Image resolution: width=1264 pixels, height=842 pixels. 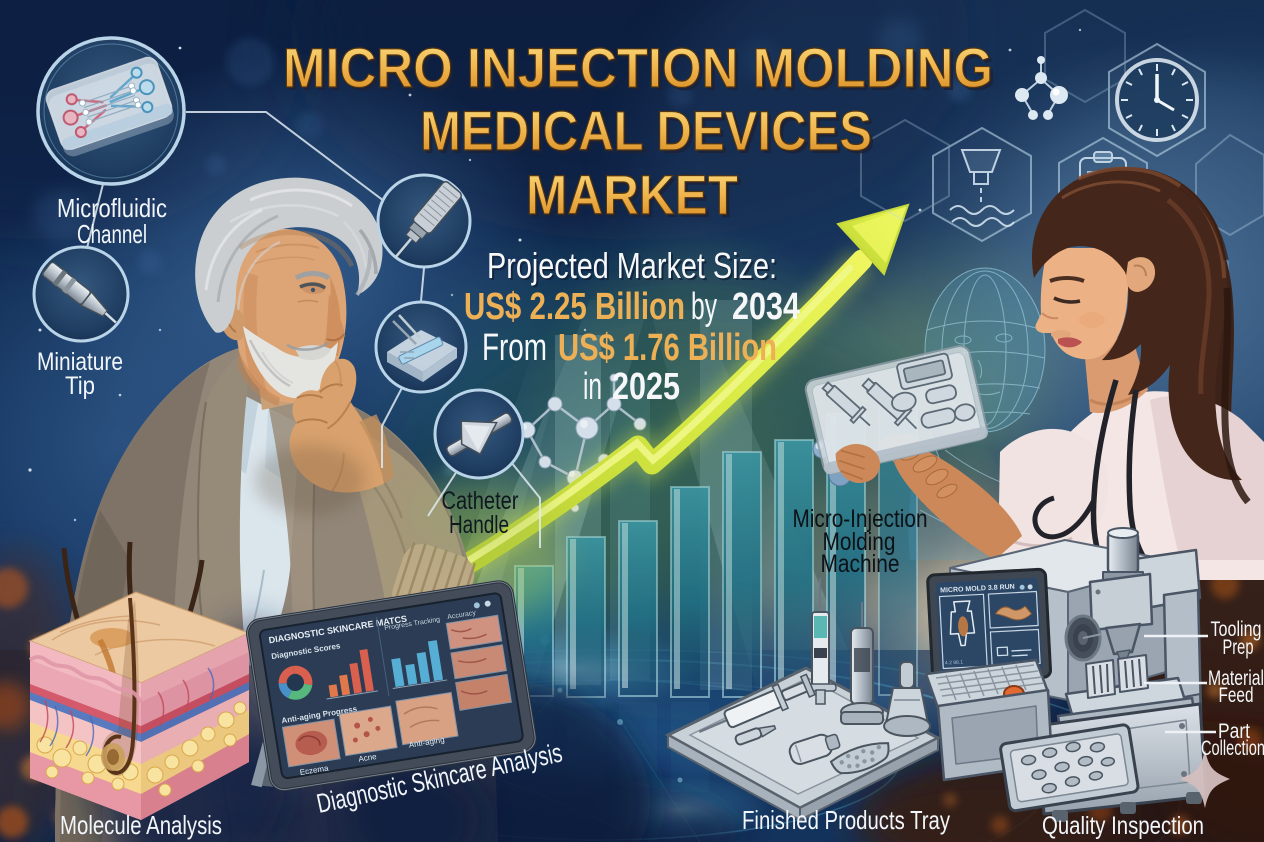 I want to click on svg-text: Material, so click(x=1236, y=678).